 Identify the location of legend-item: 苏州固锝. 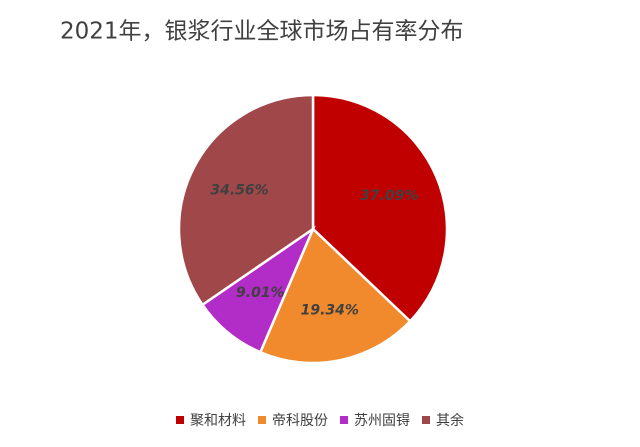
(375, 420).